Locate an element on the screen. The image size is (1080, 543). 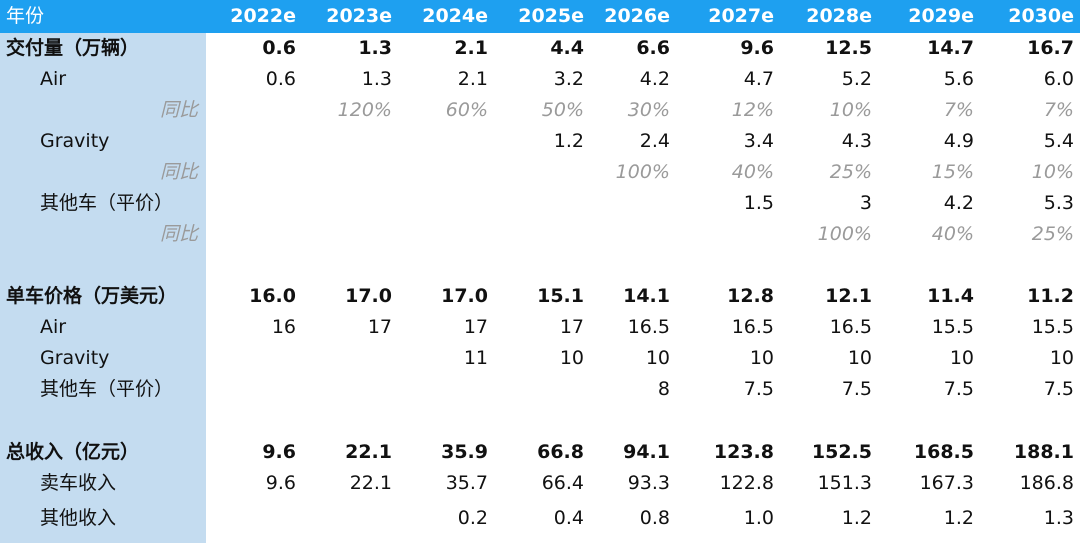
table-cell: 66.4 is located at coordinates (562, 483).